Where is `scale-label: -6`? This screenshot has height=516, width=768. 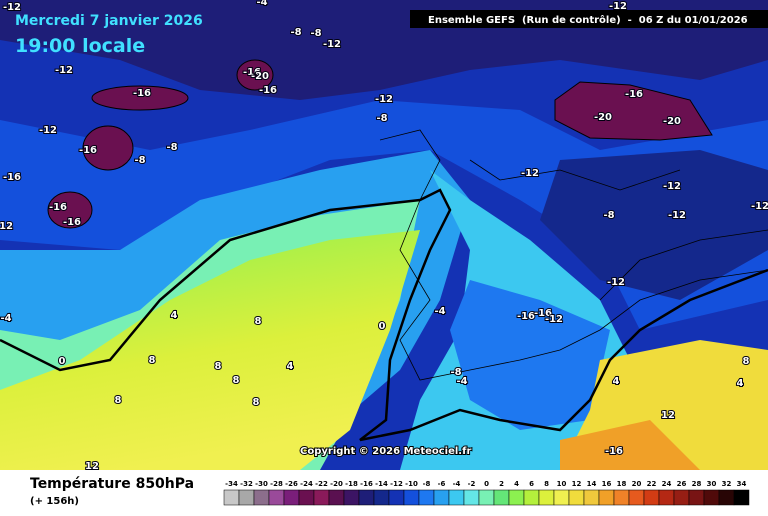
scale-label: -6 is located at coordinates (442, 484).